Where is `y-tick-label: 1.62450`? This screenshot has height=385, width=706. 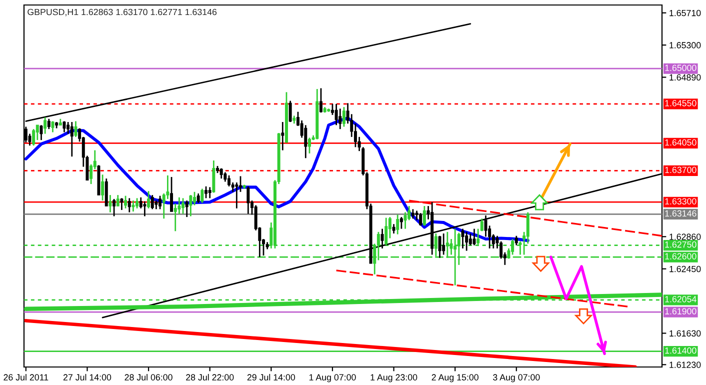
y-tick-label: 1.62450 is located at coordinates (685, 269).